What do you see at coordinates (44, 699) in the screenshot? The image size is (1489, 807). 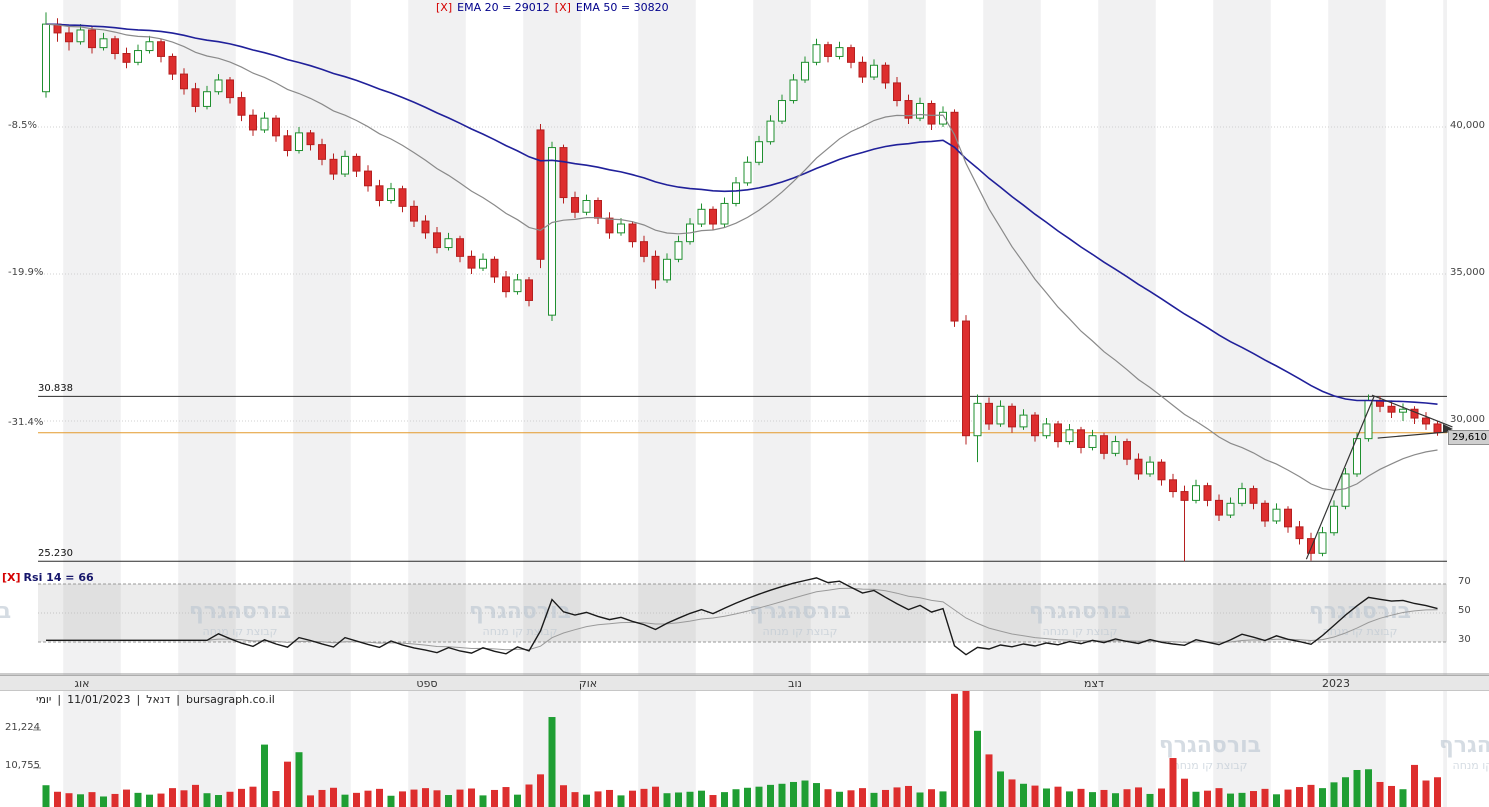 I see `timeframe-label: יומי` at bounding box center [44, 699].